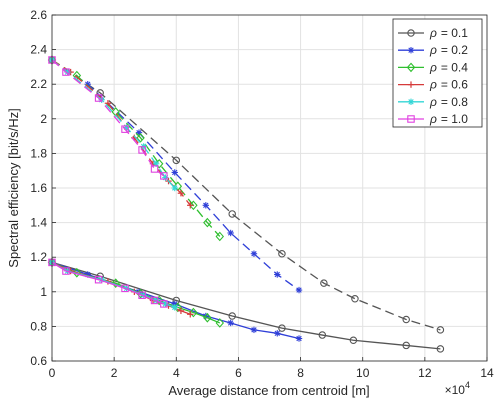 Image resolution: width=496 pixels, height=402 pixels. What do you see at coordinates (43, 119) in the screenshot?
I see `y-tick-label: 2` at bounding box center [43, 119].